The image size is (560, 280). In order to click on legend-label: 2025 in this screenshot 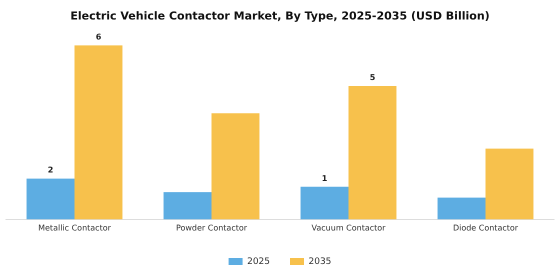, I will do `click(258, 261)`.